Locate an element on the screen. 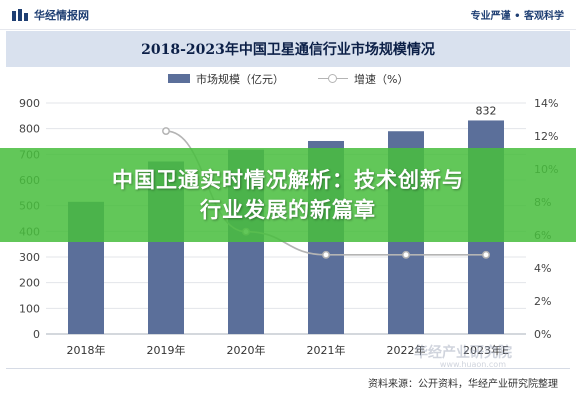  x-tick-label: 2023年E is located at coordinates (486, 350).